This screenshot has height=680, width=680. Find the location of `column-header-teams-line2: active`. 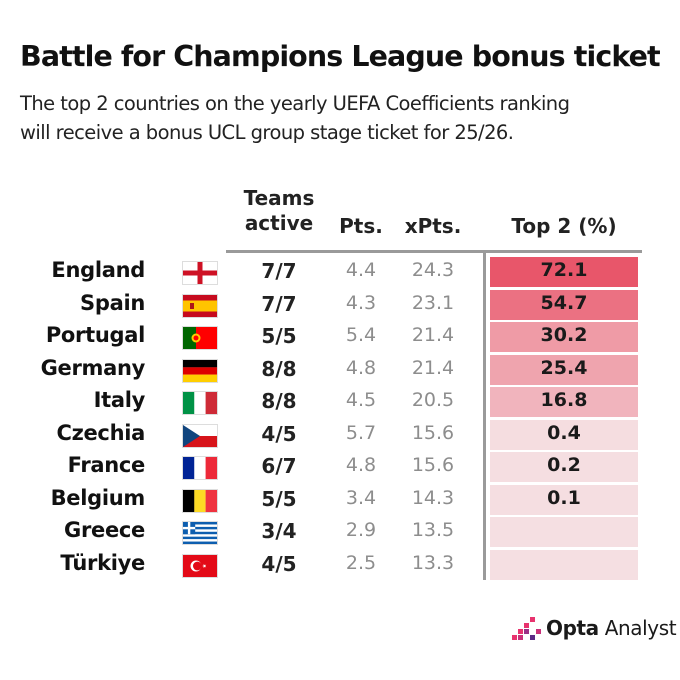

column-header-teams-line2: active is located at coordinates (279, 223).